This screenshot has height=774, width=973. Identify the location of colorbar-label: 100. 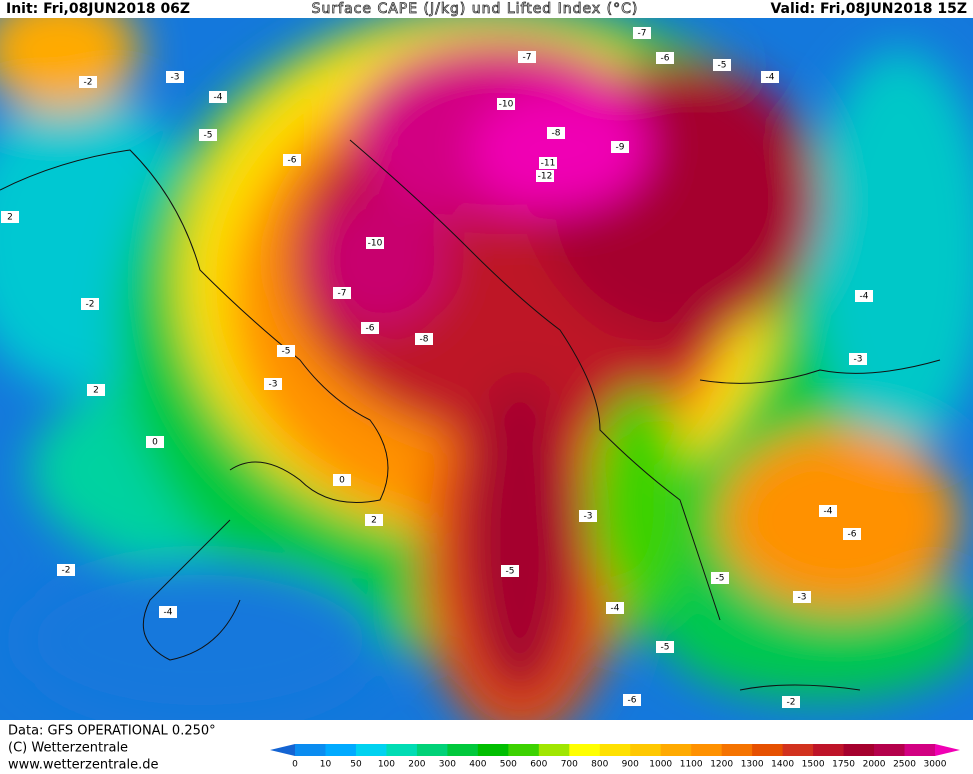
(386, 765).